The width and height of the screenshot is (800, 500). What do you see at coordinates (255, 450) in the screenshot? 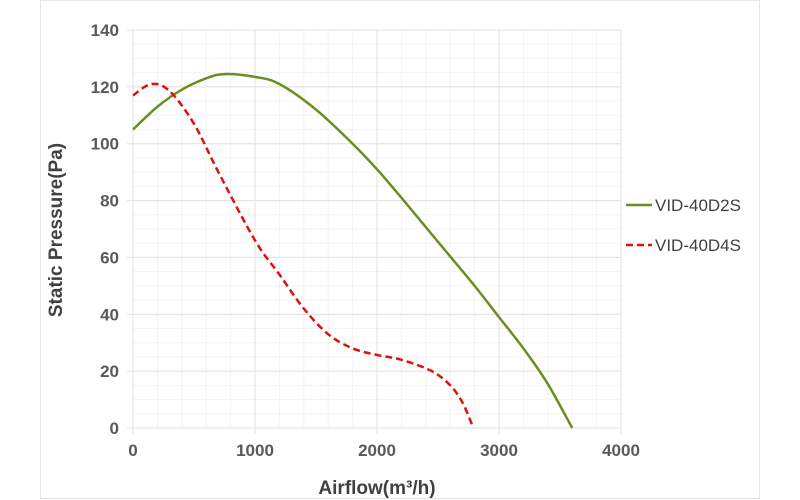
I see `x-tick-label: 1000` at bounding box center [255, 450].